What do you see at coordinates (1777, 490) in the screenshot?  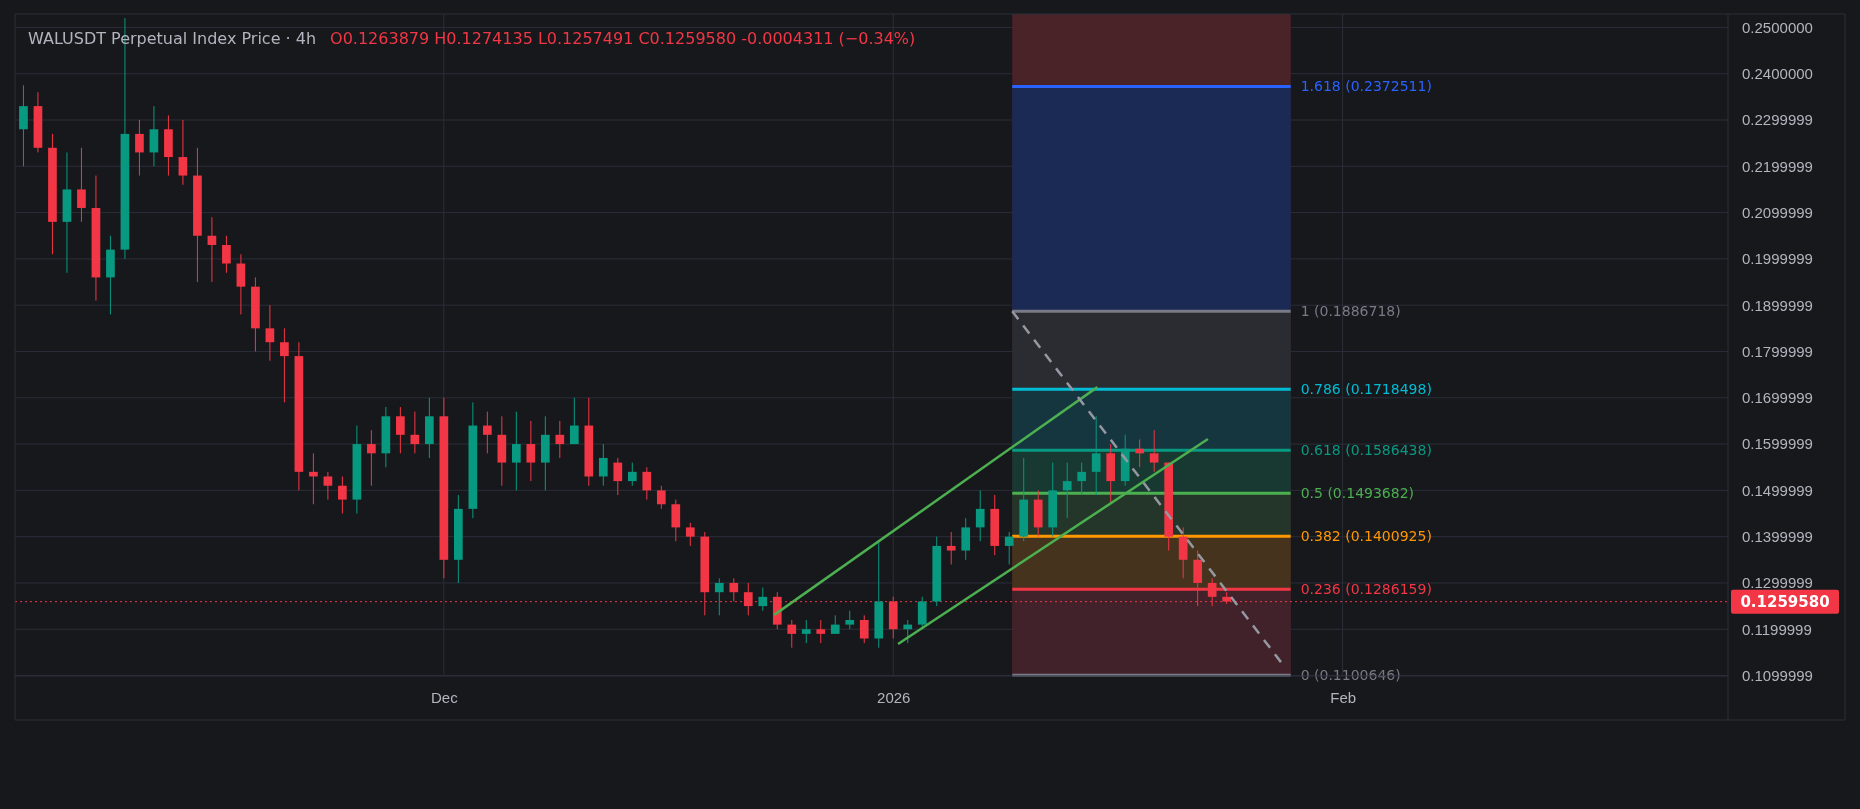 I see `y-tick-label: 0.1499999` at bounding box center [1777, 490].